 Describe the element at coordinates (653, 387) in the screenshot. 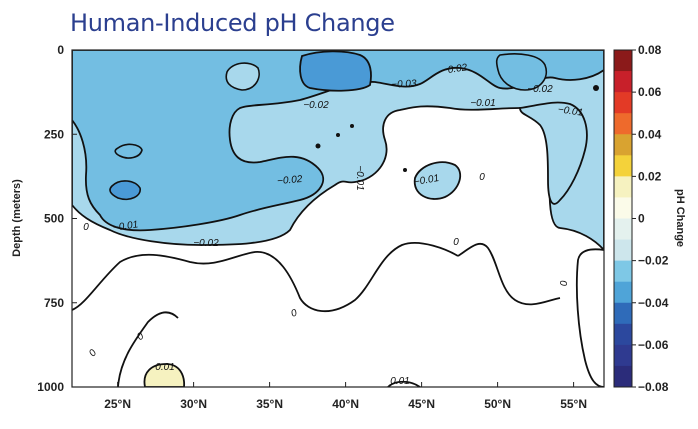

I see `colorbar-tick-label: −0.08` at that location.